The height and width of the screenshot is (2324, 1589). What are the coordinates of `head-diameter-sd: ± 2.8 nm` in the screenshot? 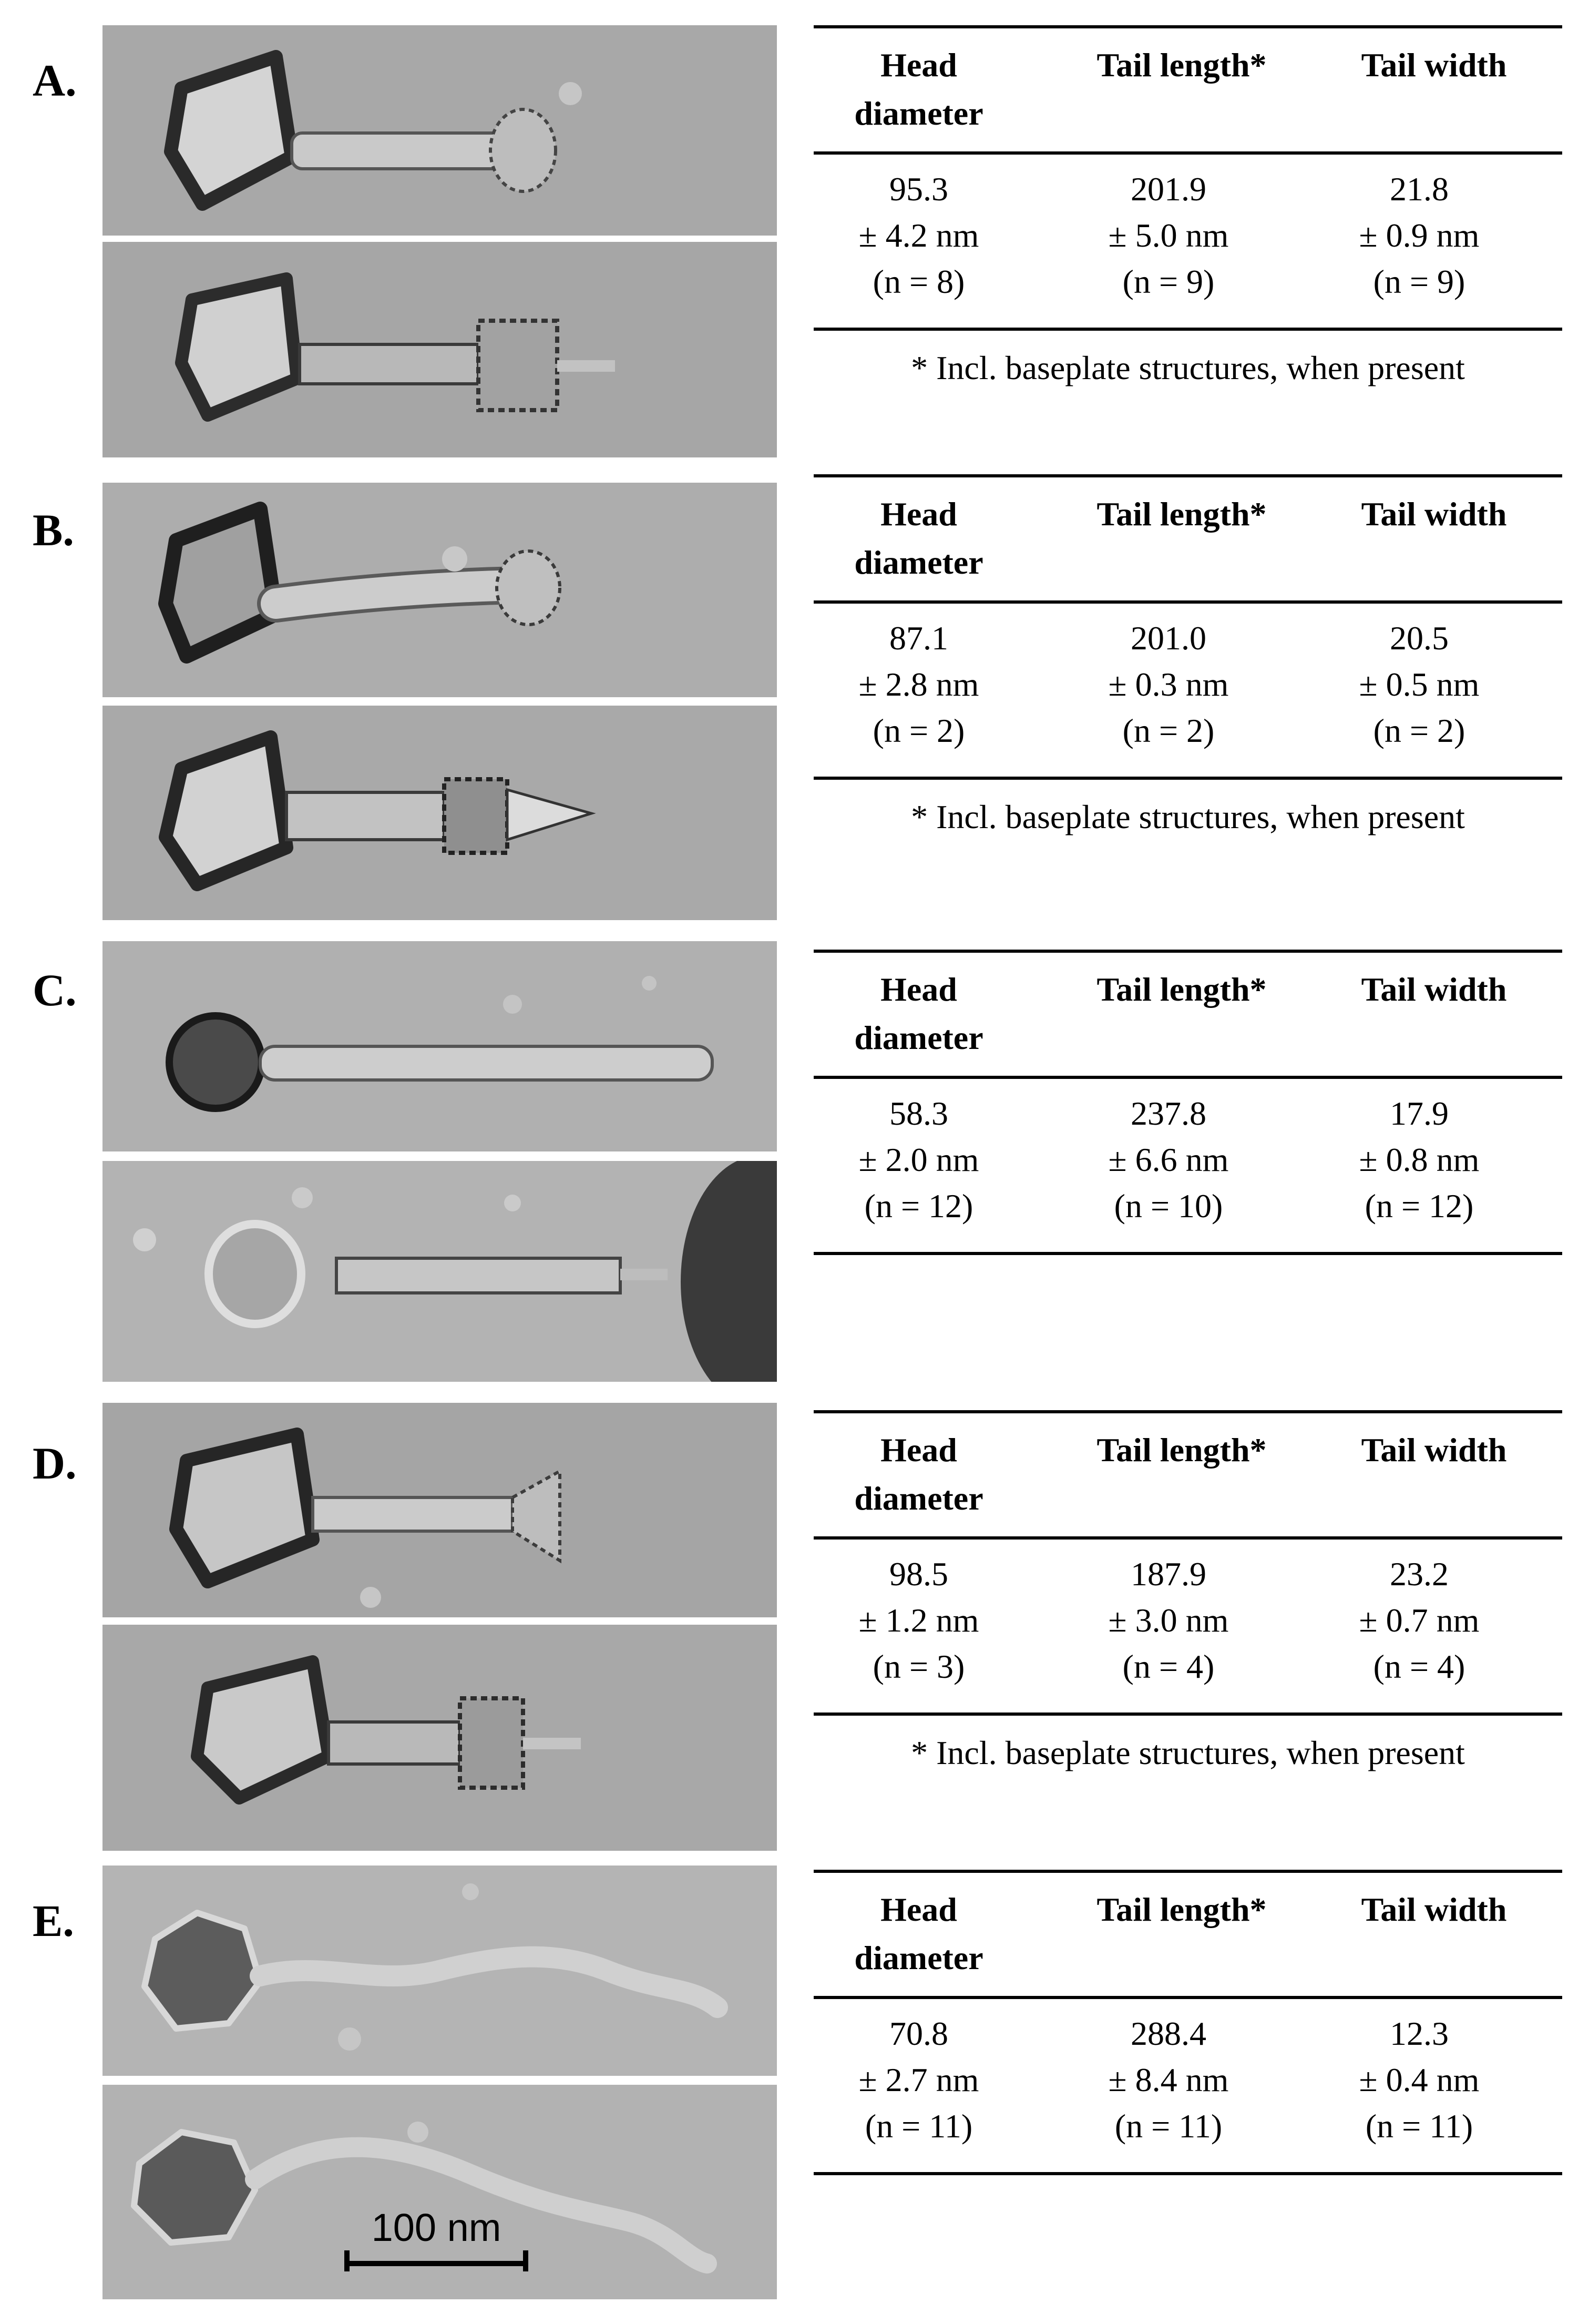 It's located at (919, 684).